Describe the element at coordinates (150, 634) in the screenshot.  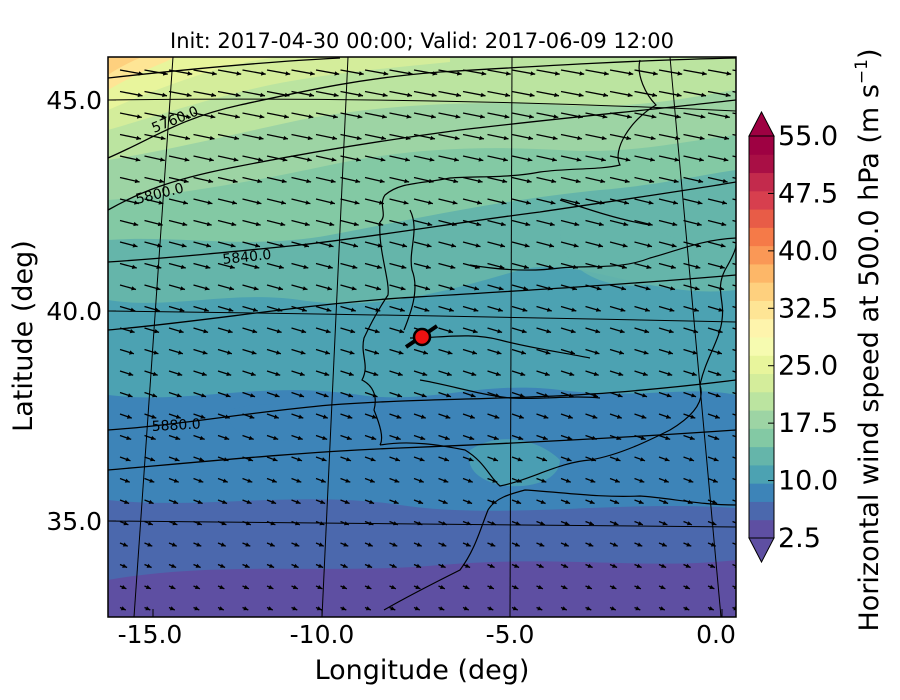
I see `x-tick-label: -15.0` at that location.